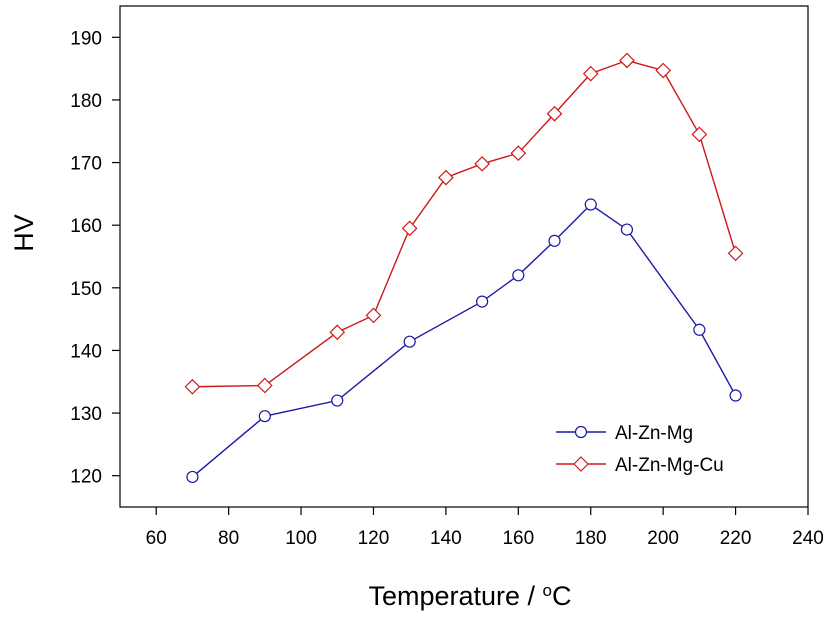 Image resolution: width=827 pixels, height=620 pixels. What do you see at coordinates (518, 538) in the screenshot?
I see `x-tick-label: 160` at bounding box center [518, 538].